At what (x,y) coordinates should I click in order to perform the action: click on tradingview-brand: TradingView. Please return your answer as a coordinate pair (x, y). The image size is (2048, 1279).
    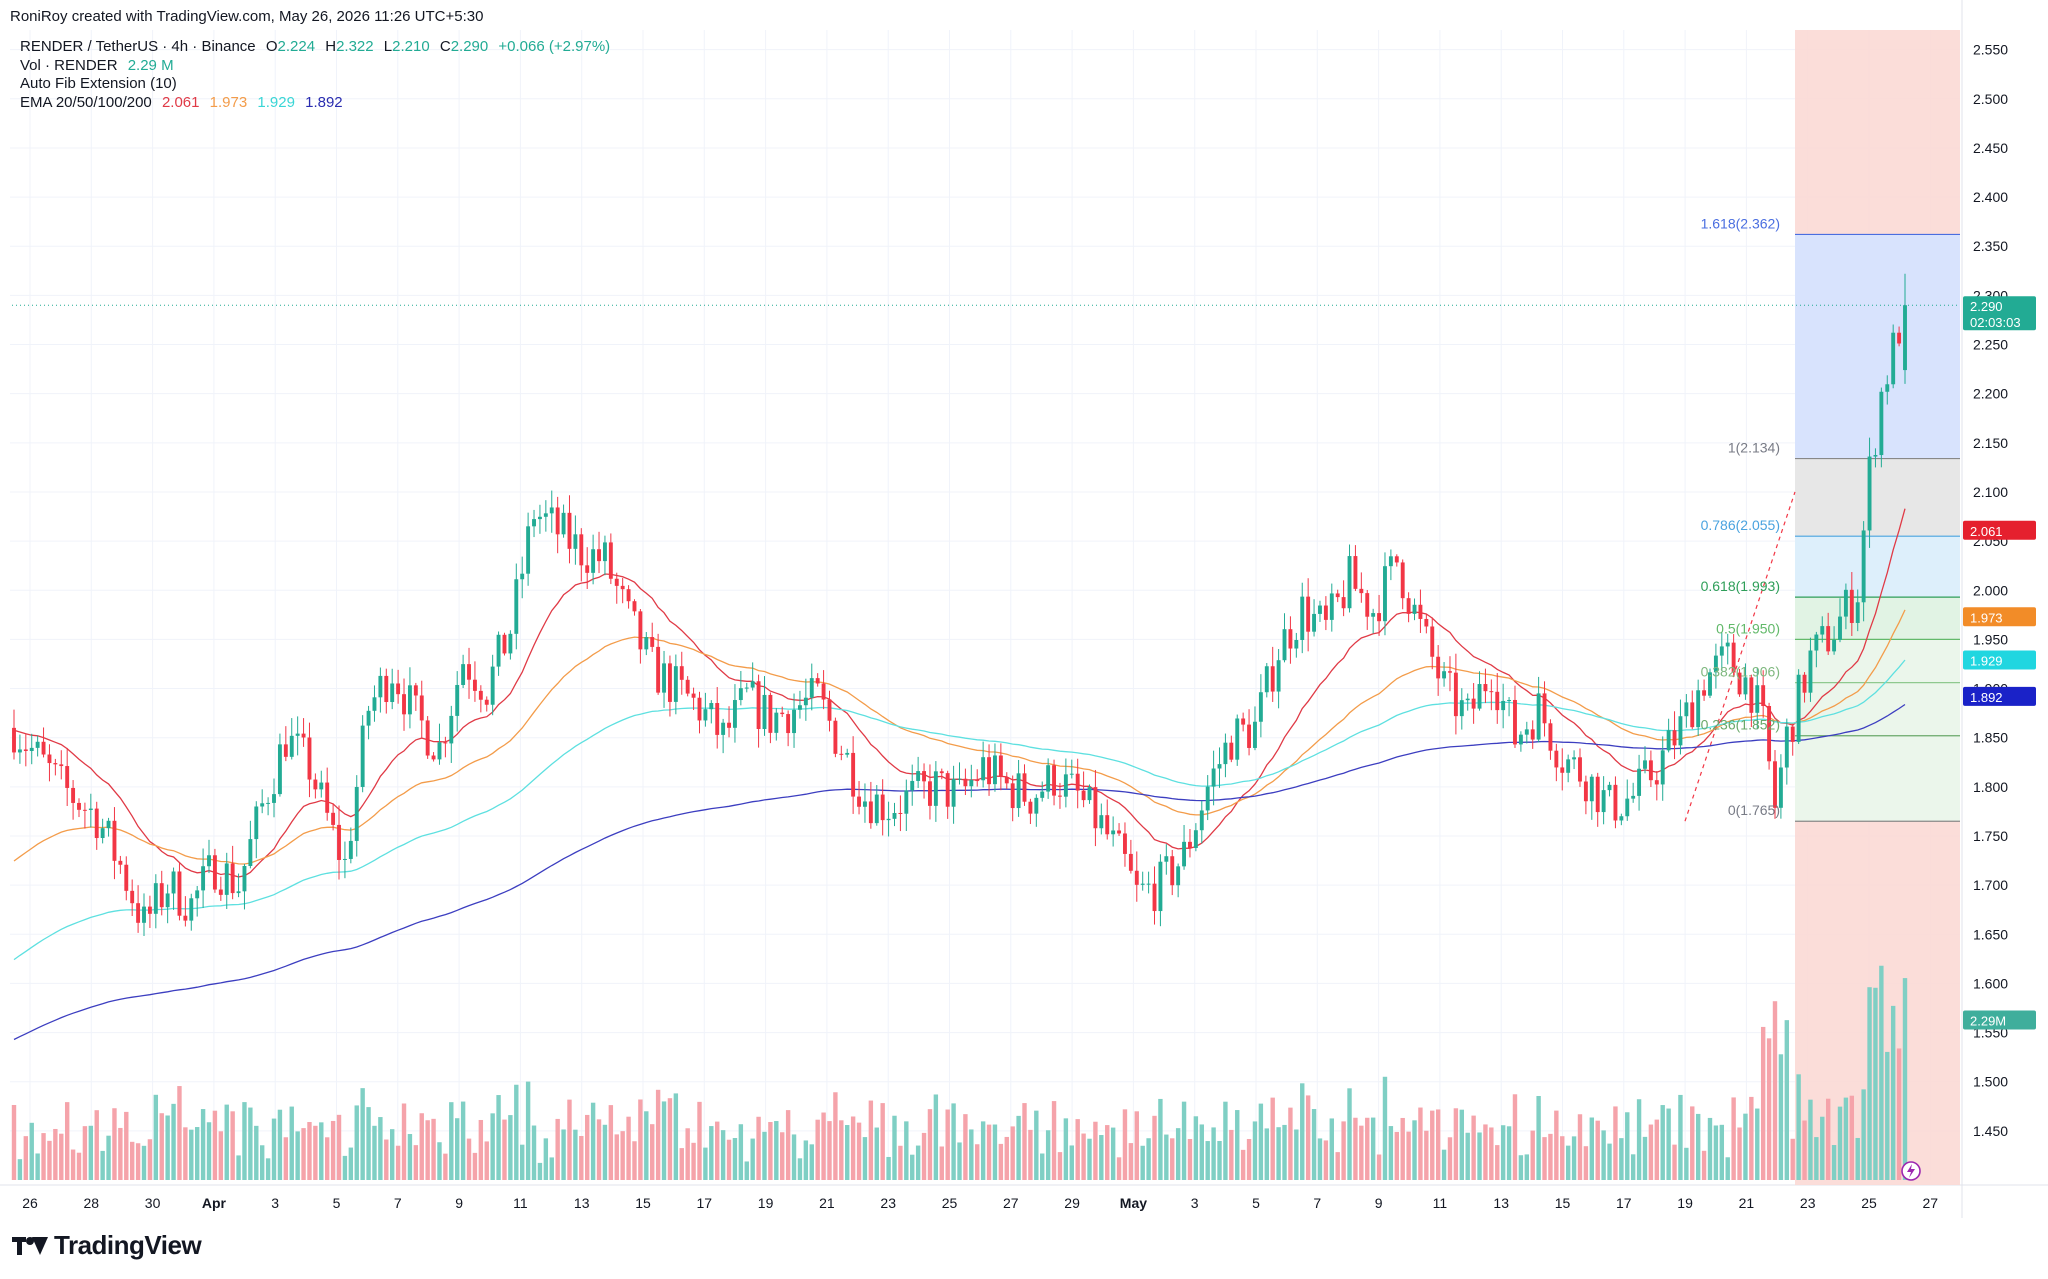
    Looking at the image, I should click on (107, 1245).